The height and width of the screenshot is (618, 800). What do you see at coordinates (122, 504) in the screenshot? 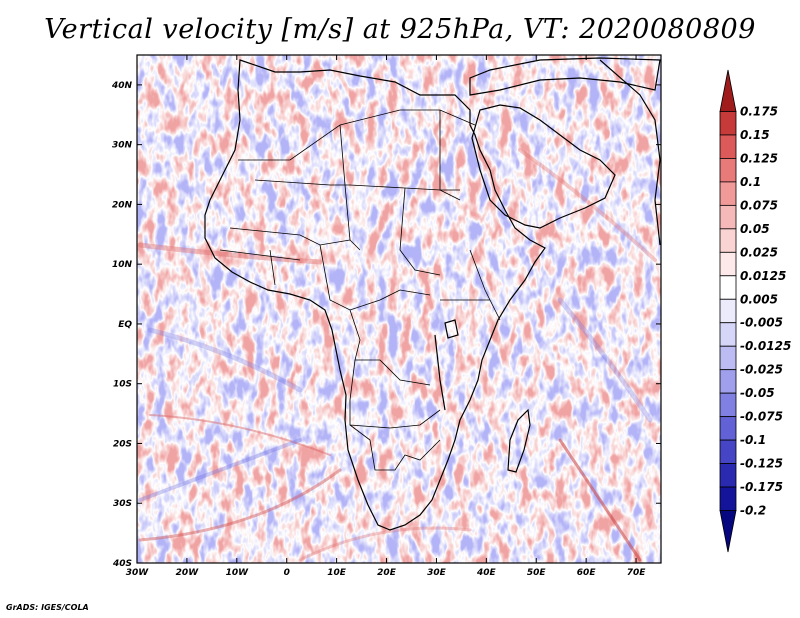
I see `lat-tick-label: 30S` at bounding box center [122, 504].